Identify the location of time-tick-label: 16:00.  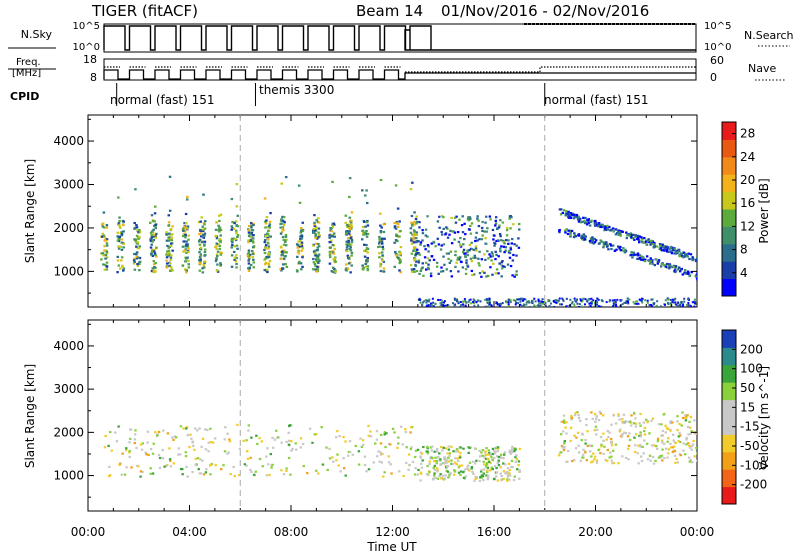
(494, 532).